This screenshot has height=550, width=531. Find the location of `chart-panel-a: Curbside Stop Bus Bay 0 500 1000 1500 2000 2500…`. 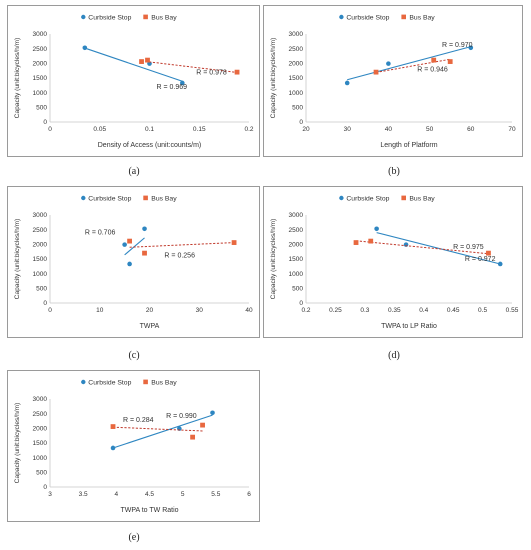

chart-panel-a: Curbside Stop Bus Bay 0 500 1000 1500 2000 2500… is located at coordinates (133, 81).